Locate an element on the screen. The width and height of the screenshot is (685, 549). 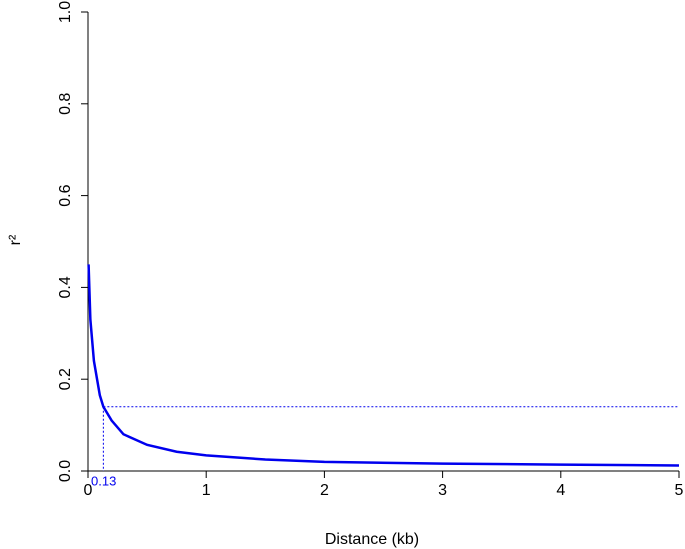
x-tick-label: 3 is located at coordinates (442, 490).